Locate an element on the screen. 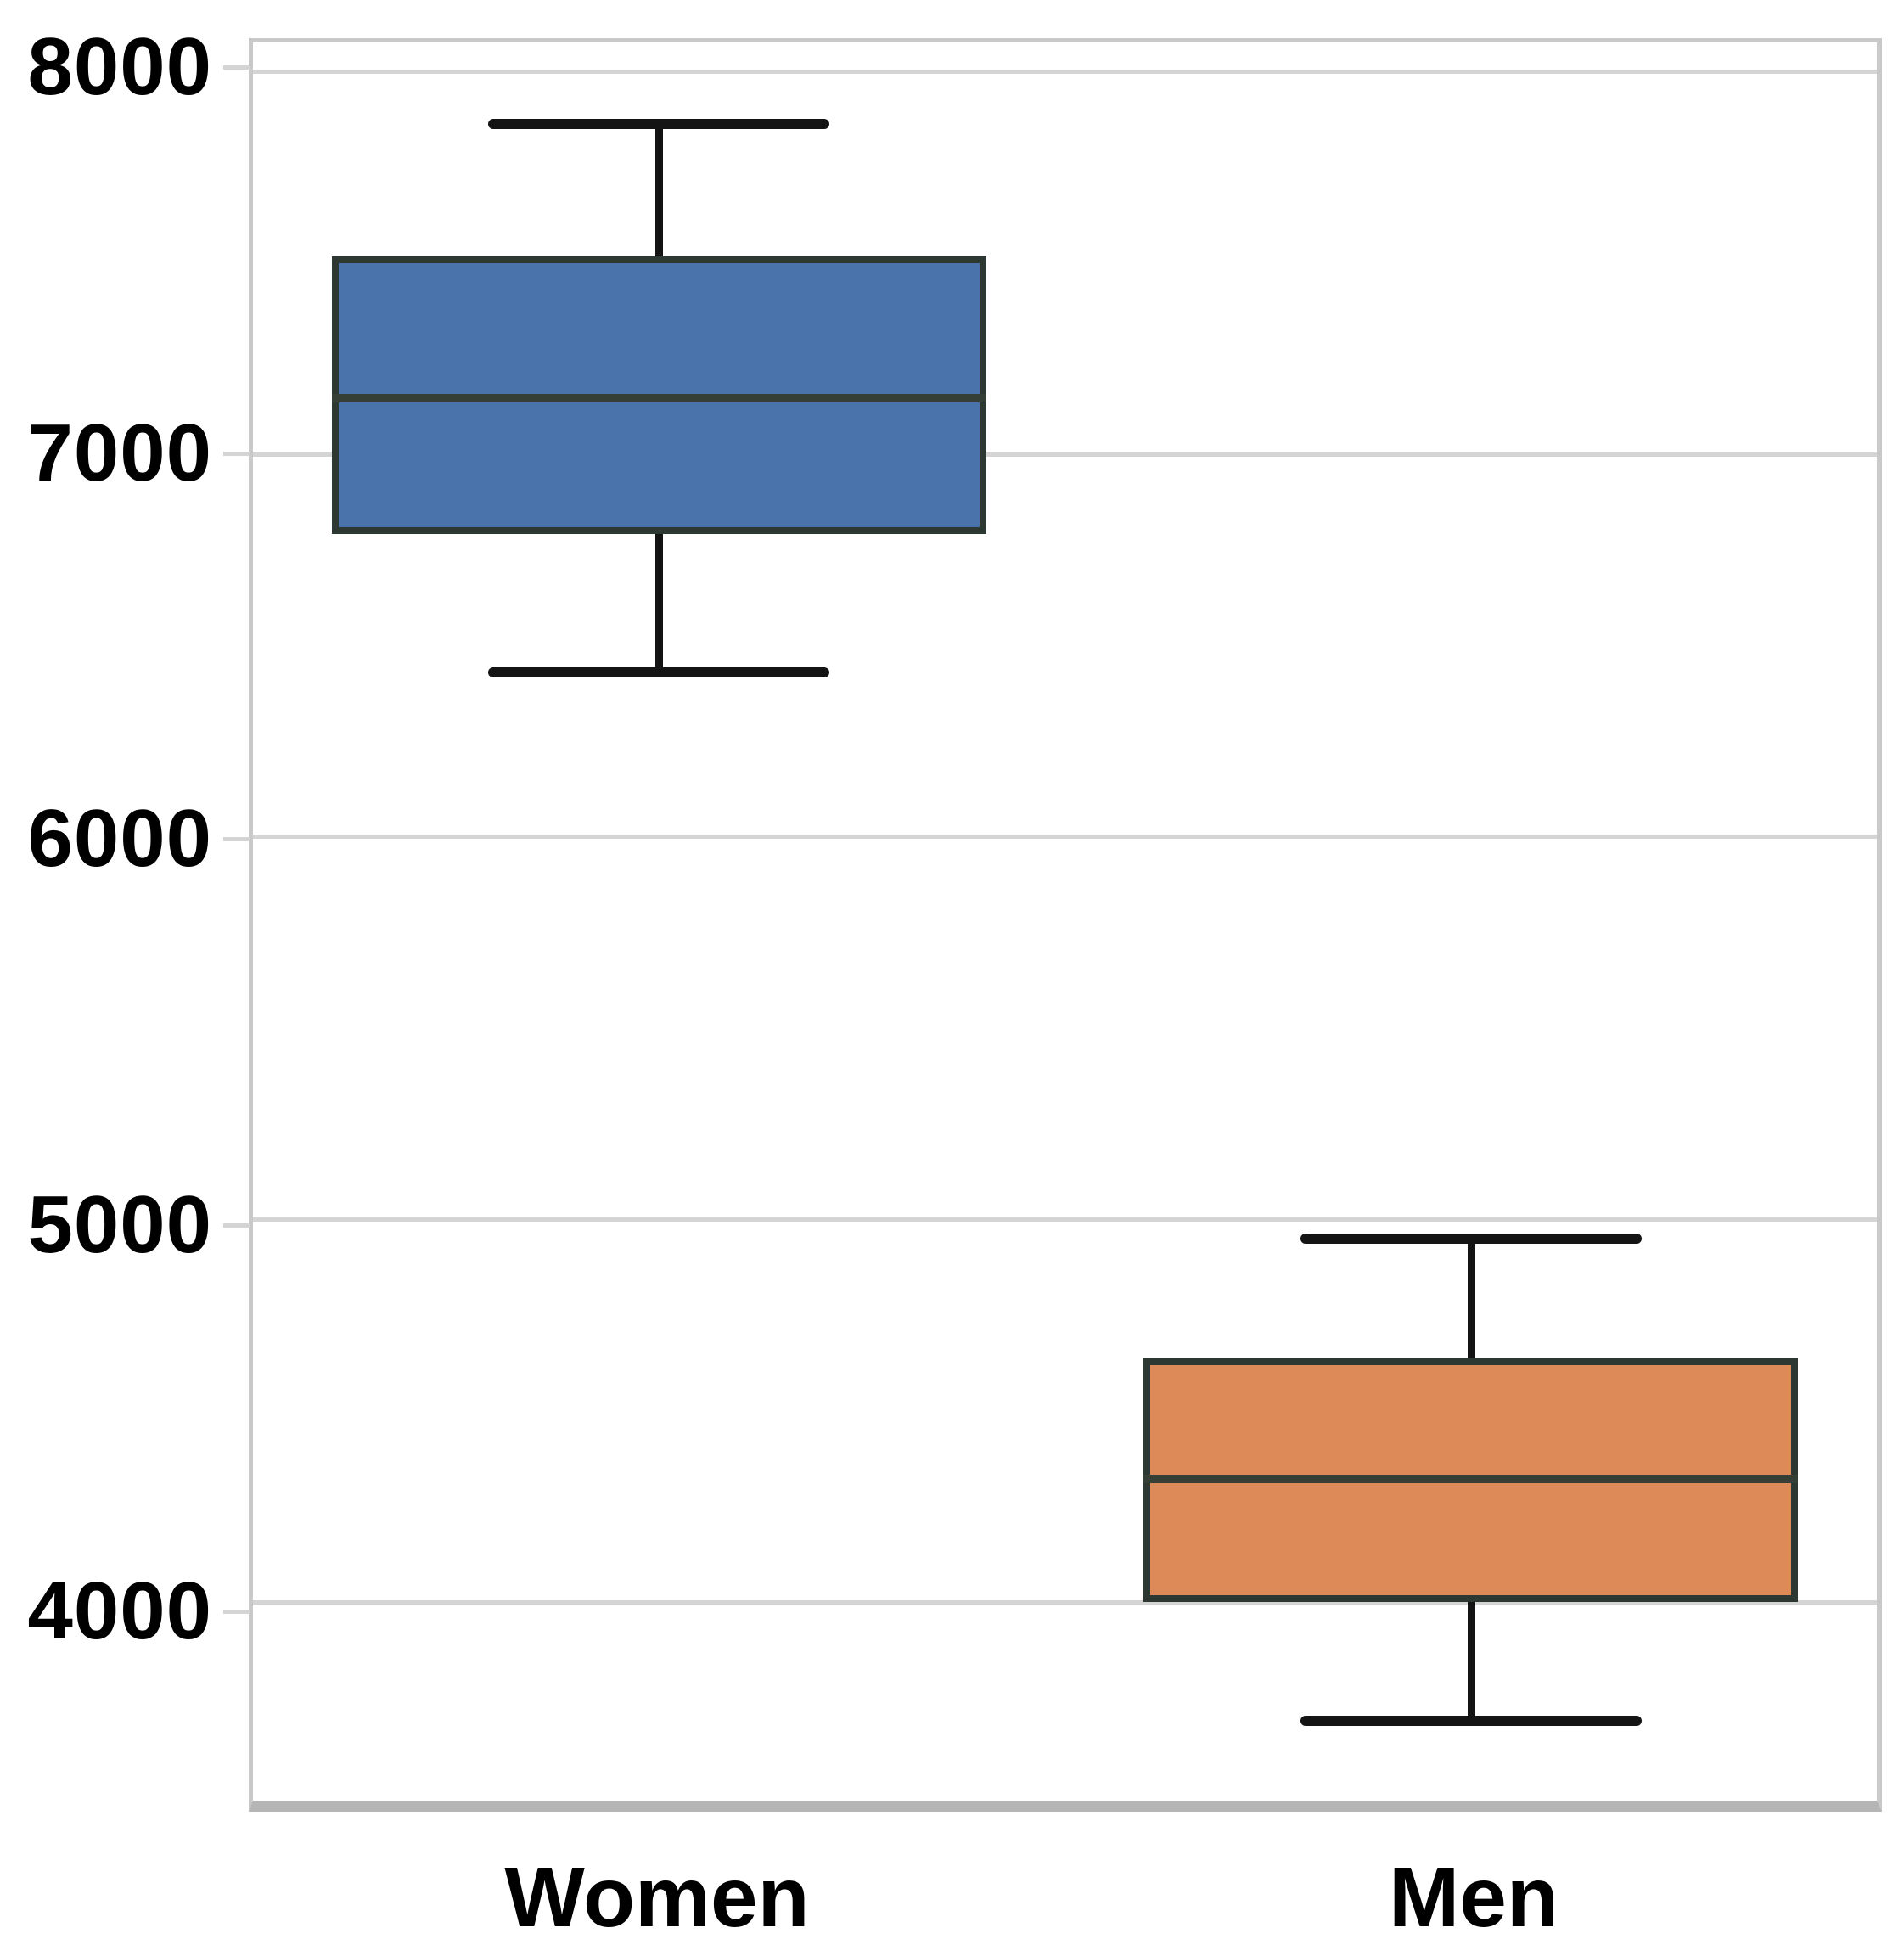  median-women is located at coordinates (658, 399).